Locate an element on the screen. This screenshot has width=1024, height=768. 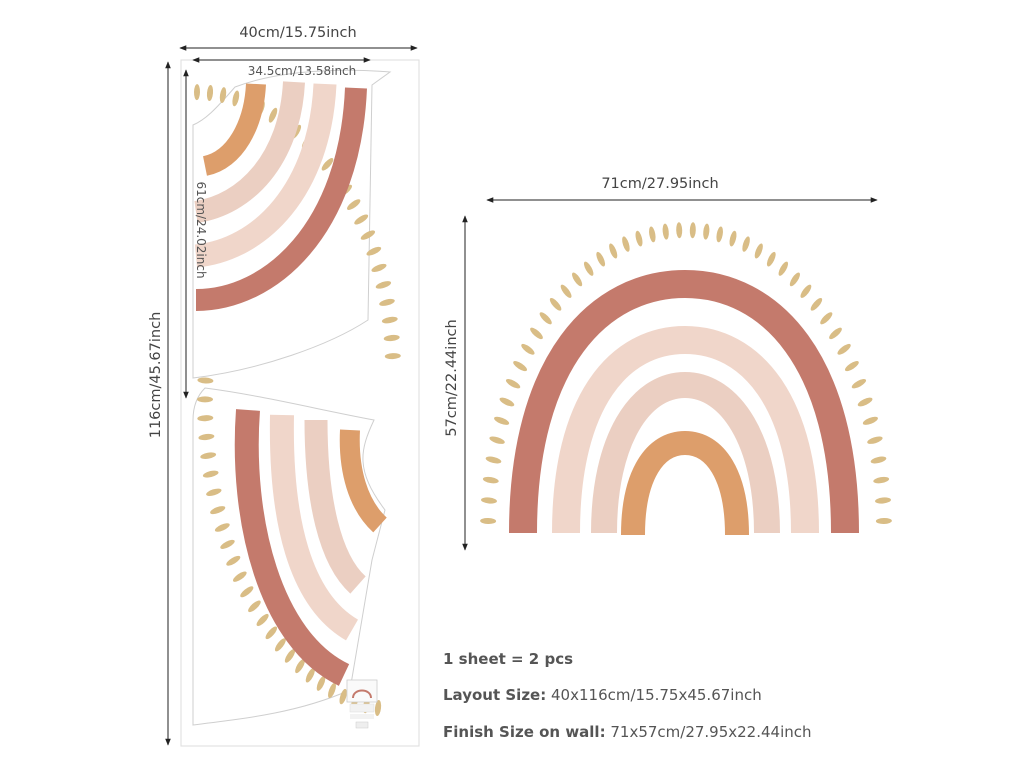
bottom-band-orange is located at coordinates (363, 481).